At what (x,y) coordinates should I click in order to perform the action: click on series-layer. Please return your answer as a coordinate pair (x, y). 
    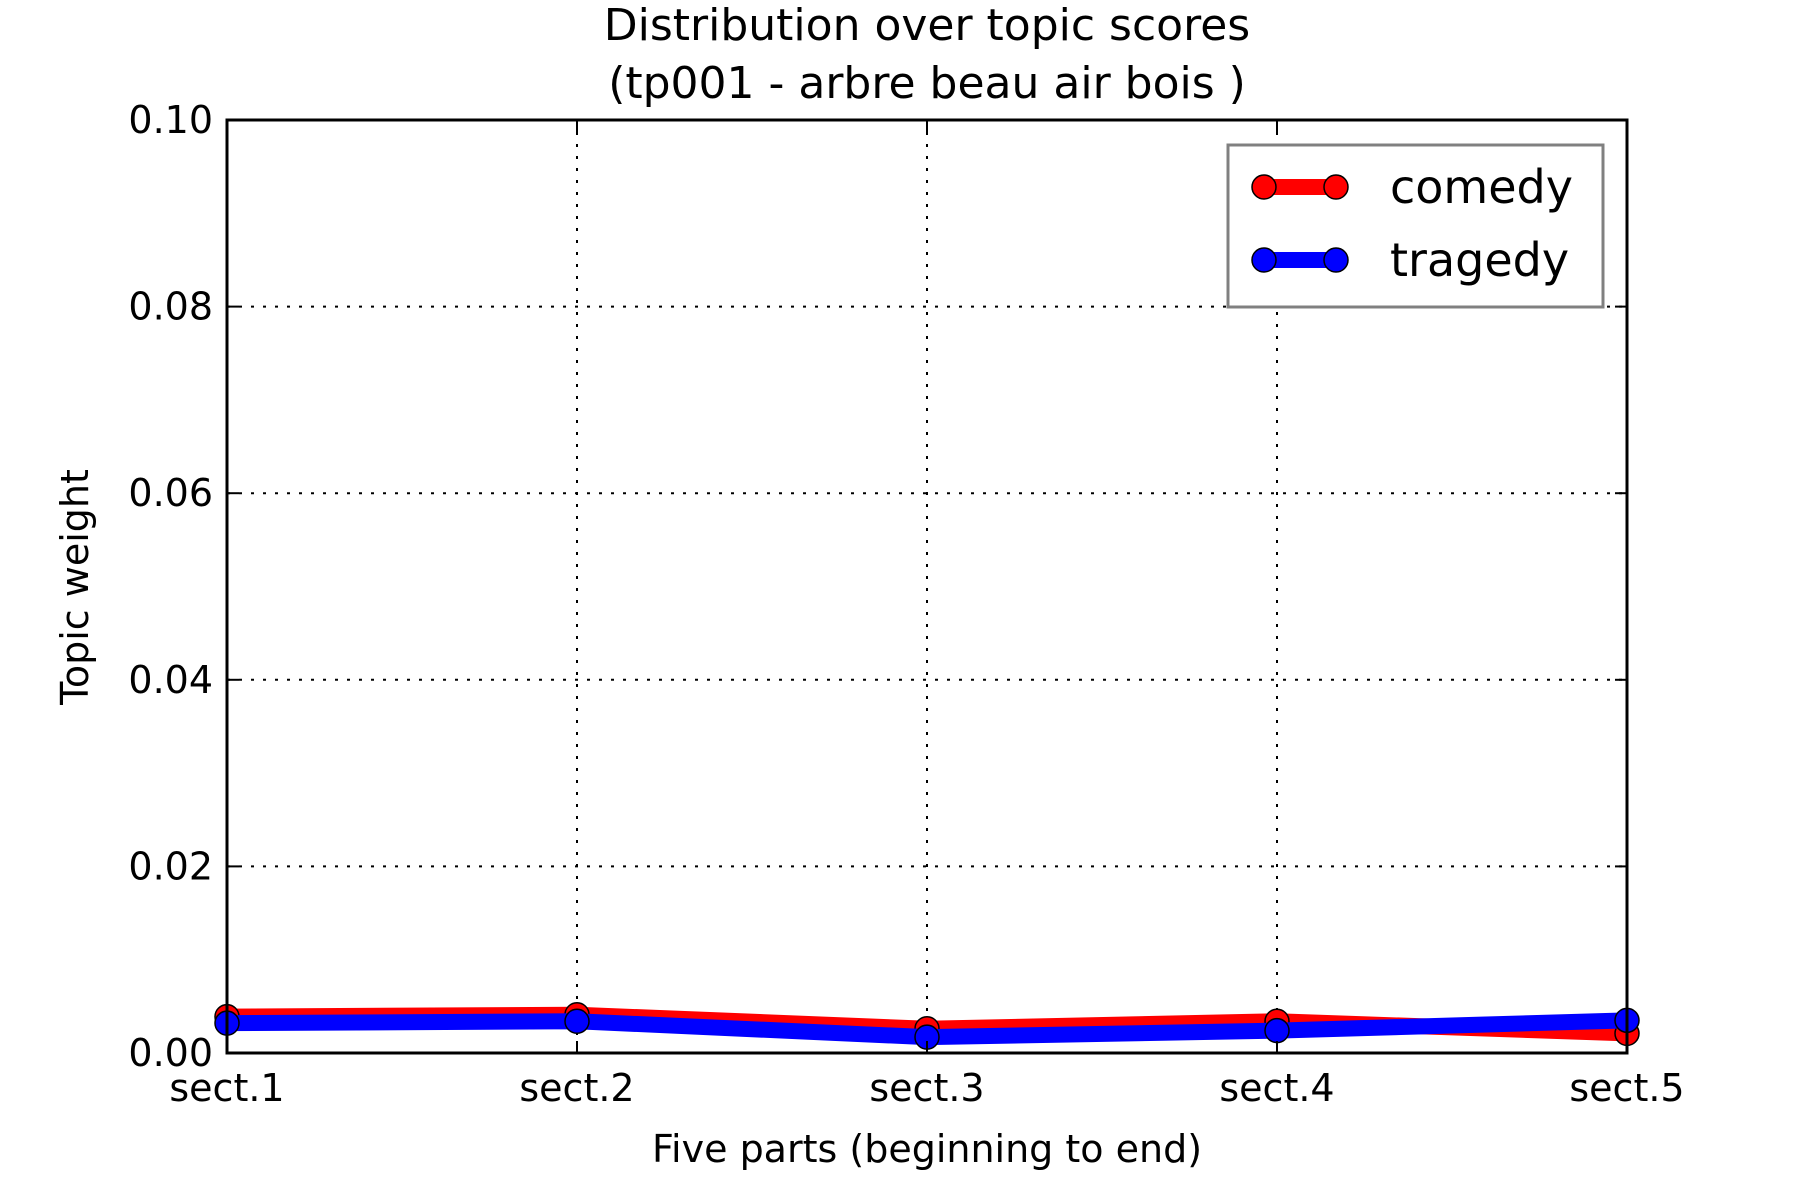
    Looking at the image, I should click on (927, 1025).